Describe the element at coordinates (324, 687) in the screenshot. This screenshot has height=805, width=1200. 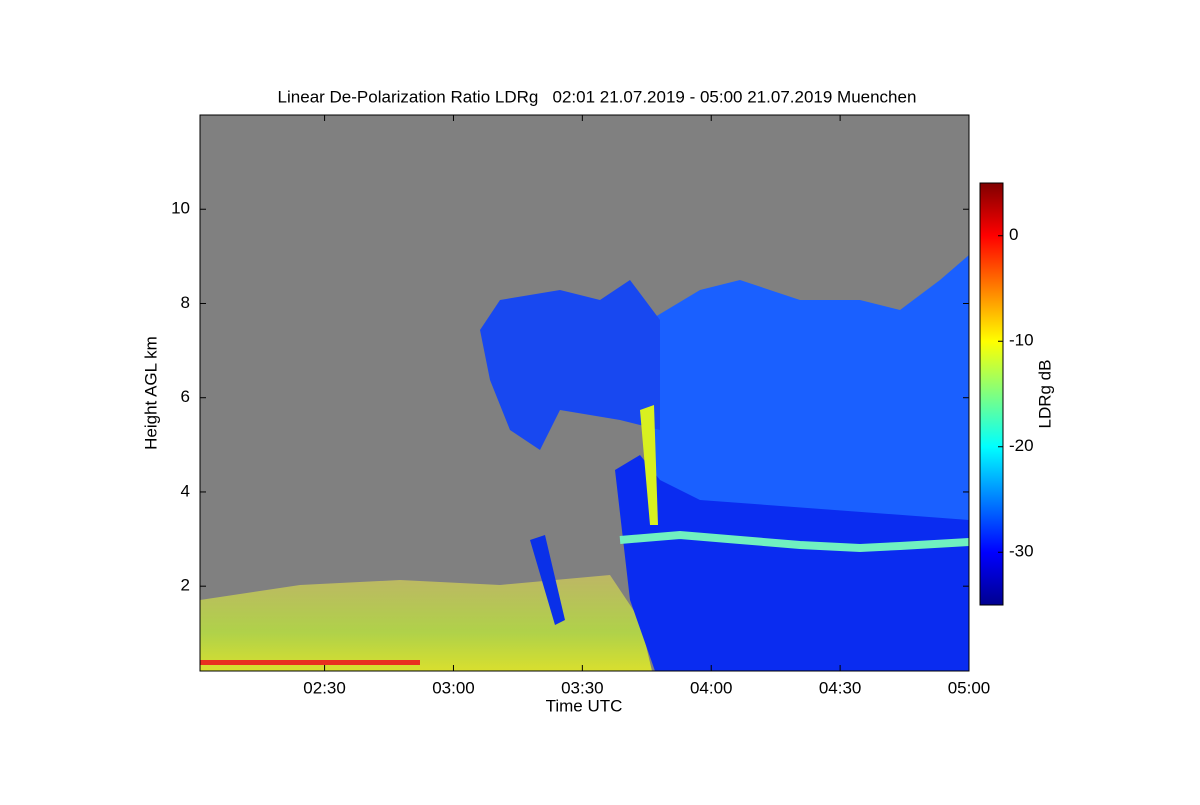
I see `x-tick-label: 02:30` at that location.